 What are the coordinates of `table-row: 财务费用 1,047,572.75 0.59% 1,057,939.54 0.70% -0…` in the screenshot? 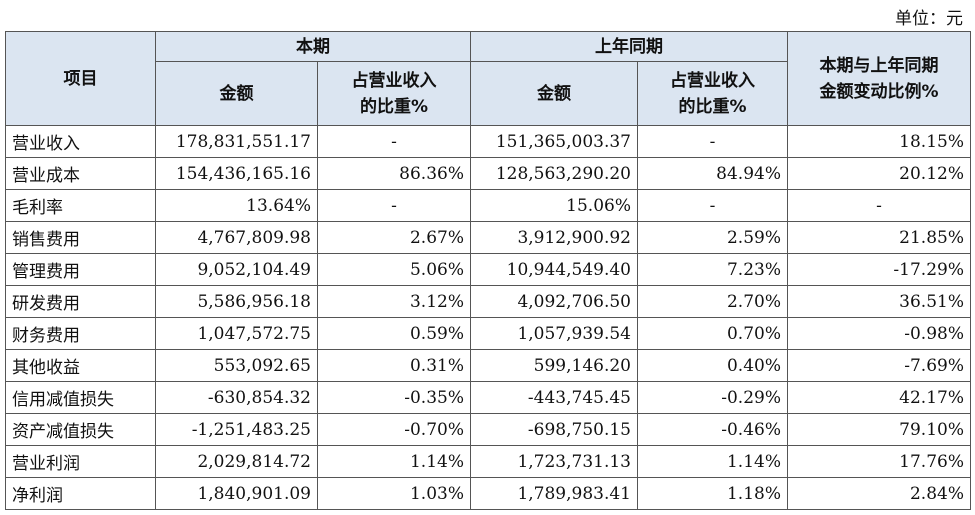 It's located at (488, 333).